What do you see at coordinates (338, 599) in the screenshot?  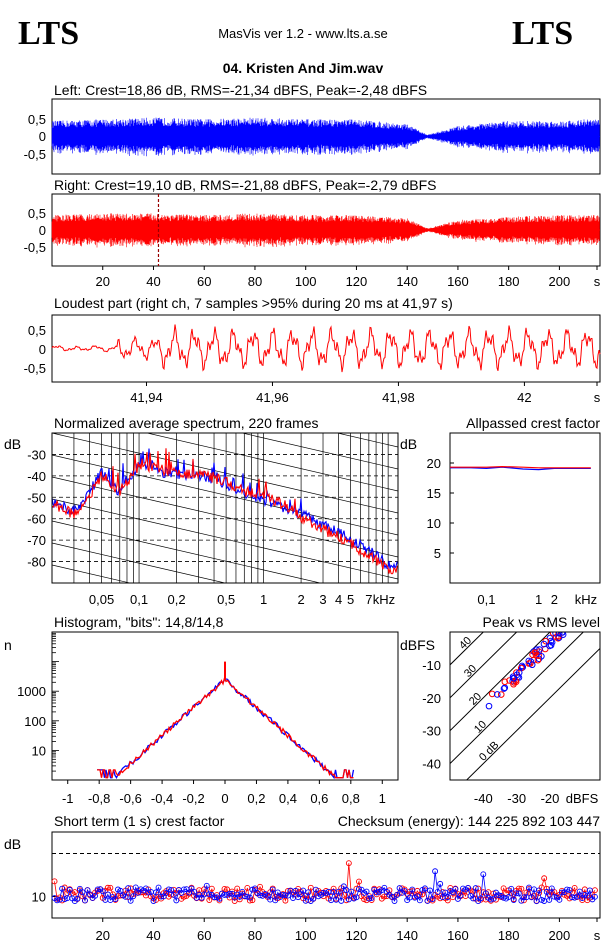 I see `spectrum-xtick-7: 4` at bounding box center [338, 599].